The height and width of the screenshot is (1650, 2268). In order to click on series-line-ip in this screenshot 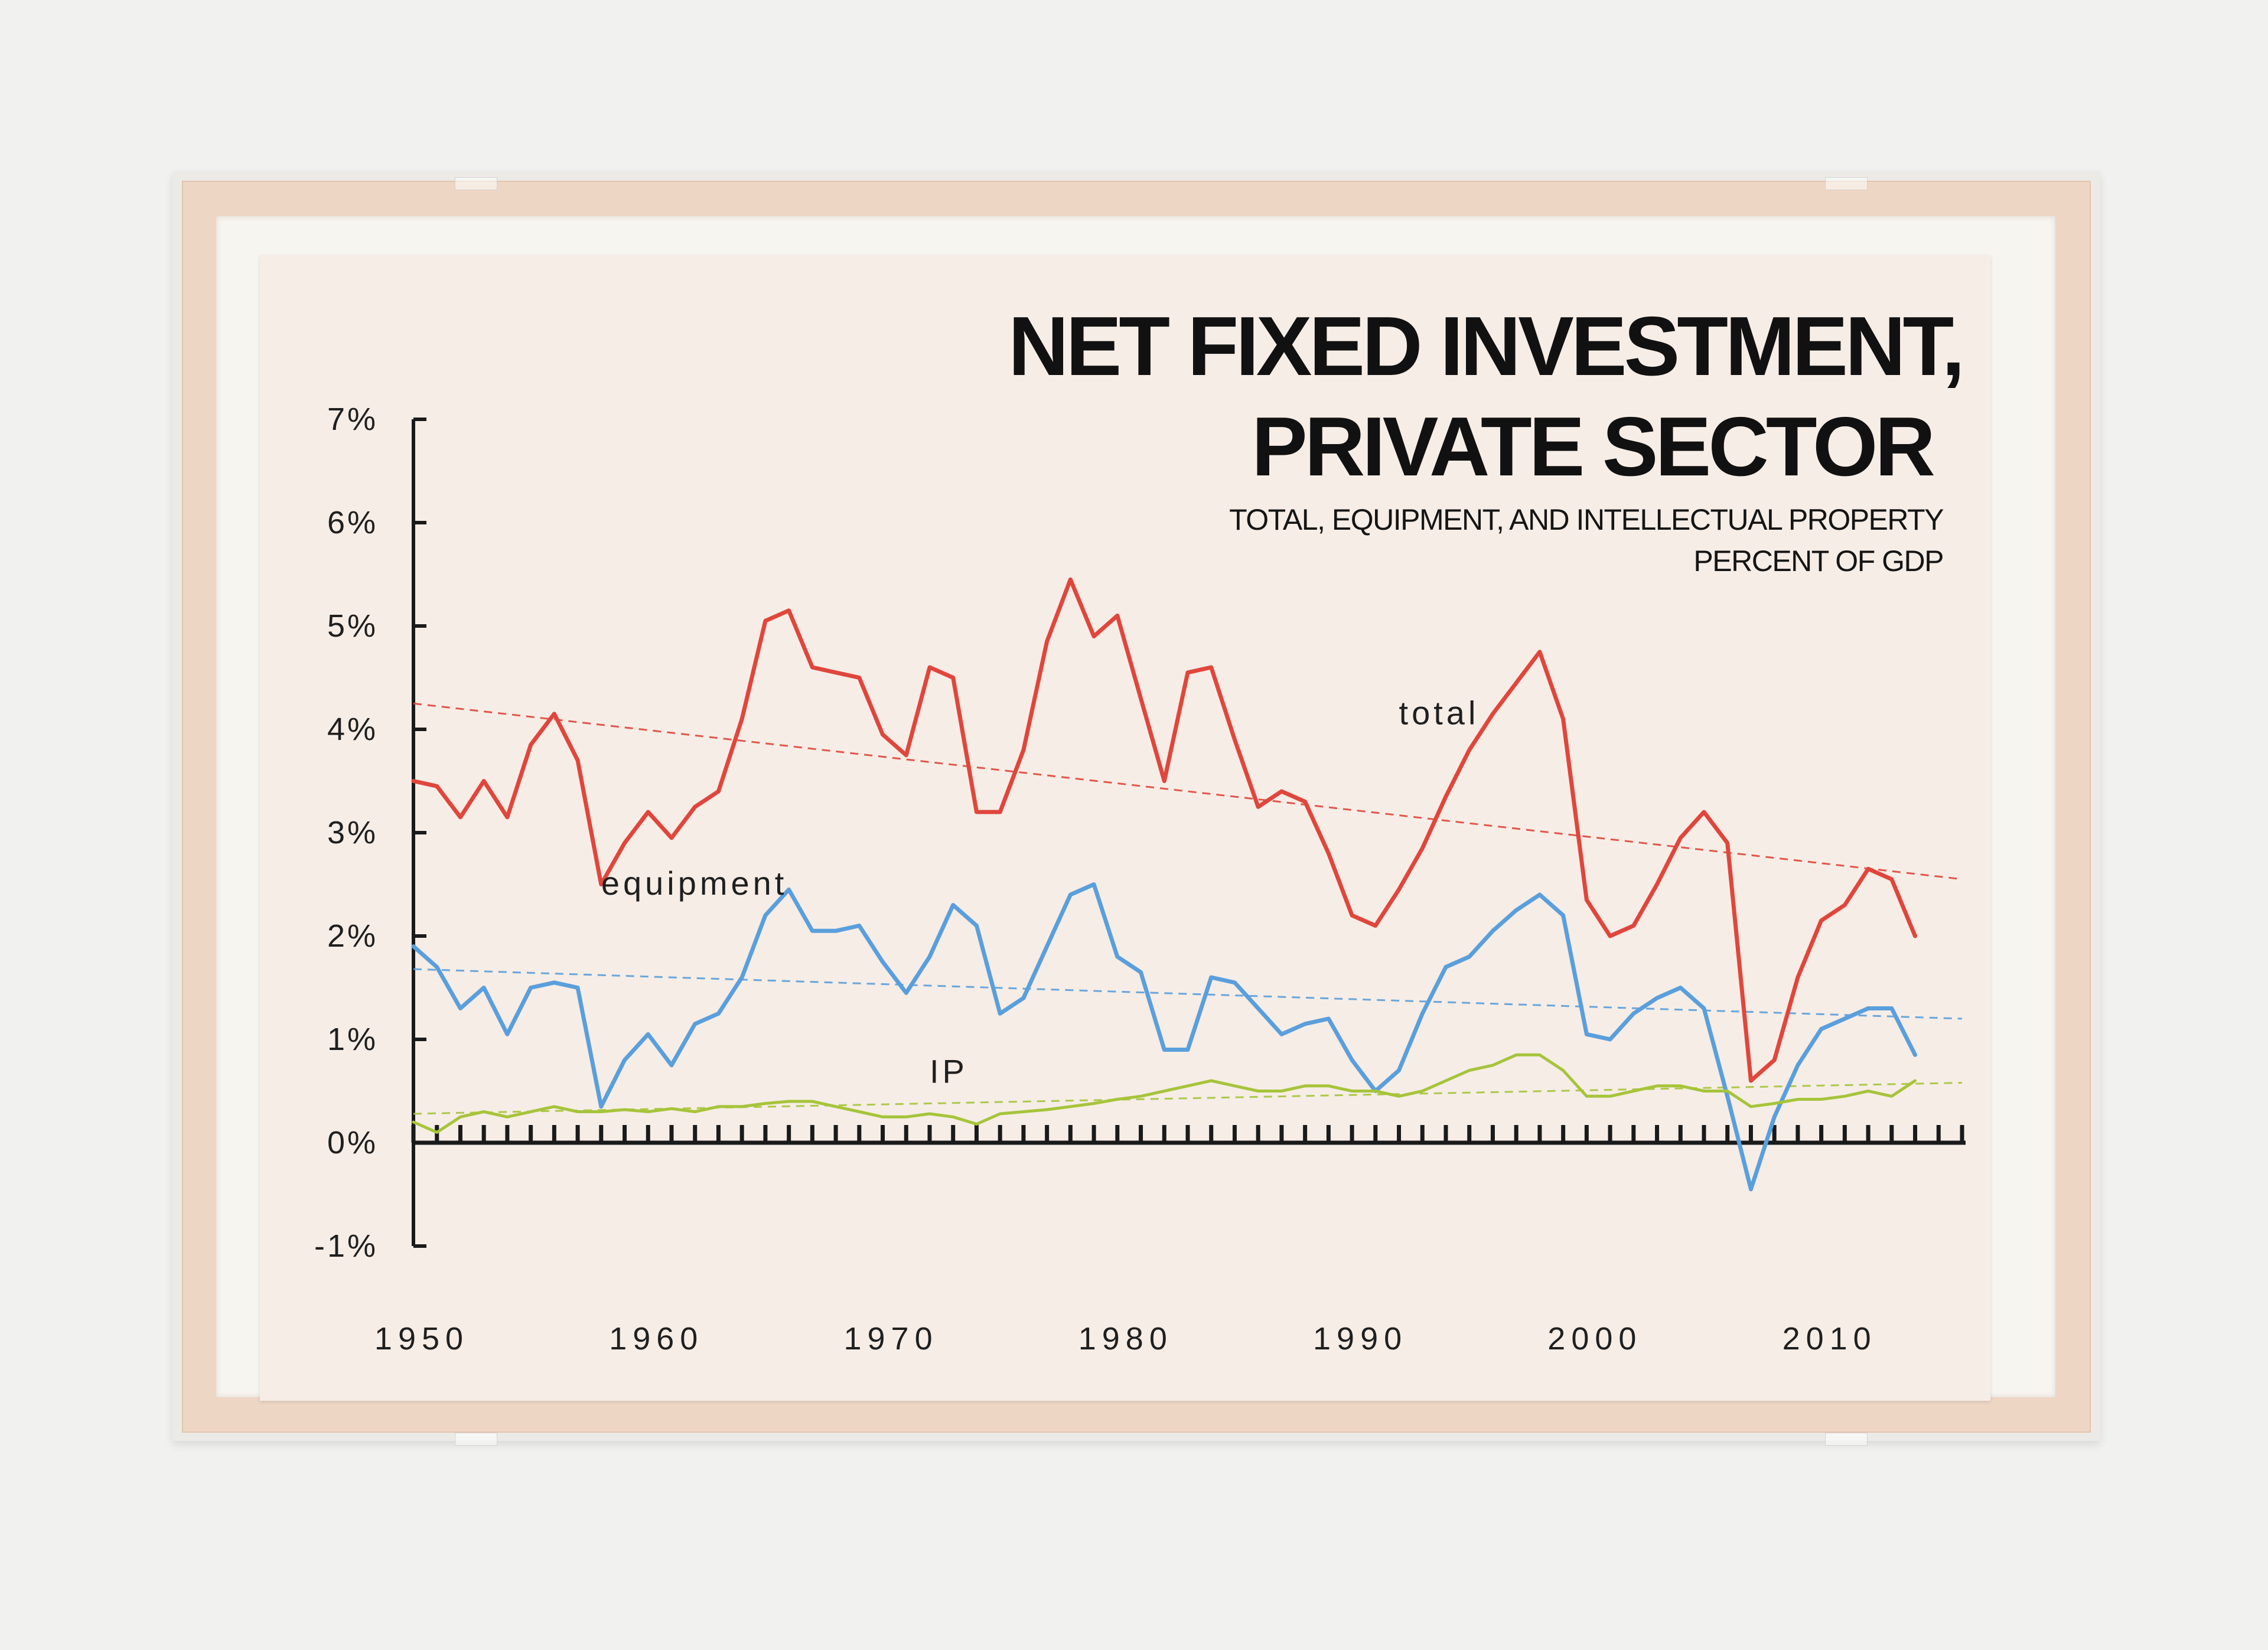, I will do `click(1164, 1093)`.